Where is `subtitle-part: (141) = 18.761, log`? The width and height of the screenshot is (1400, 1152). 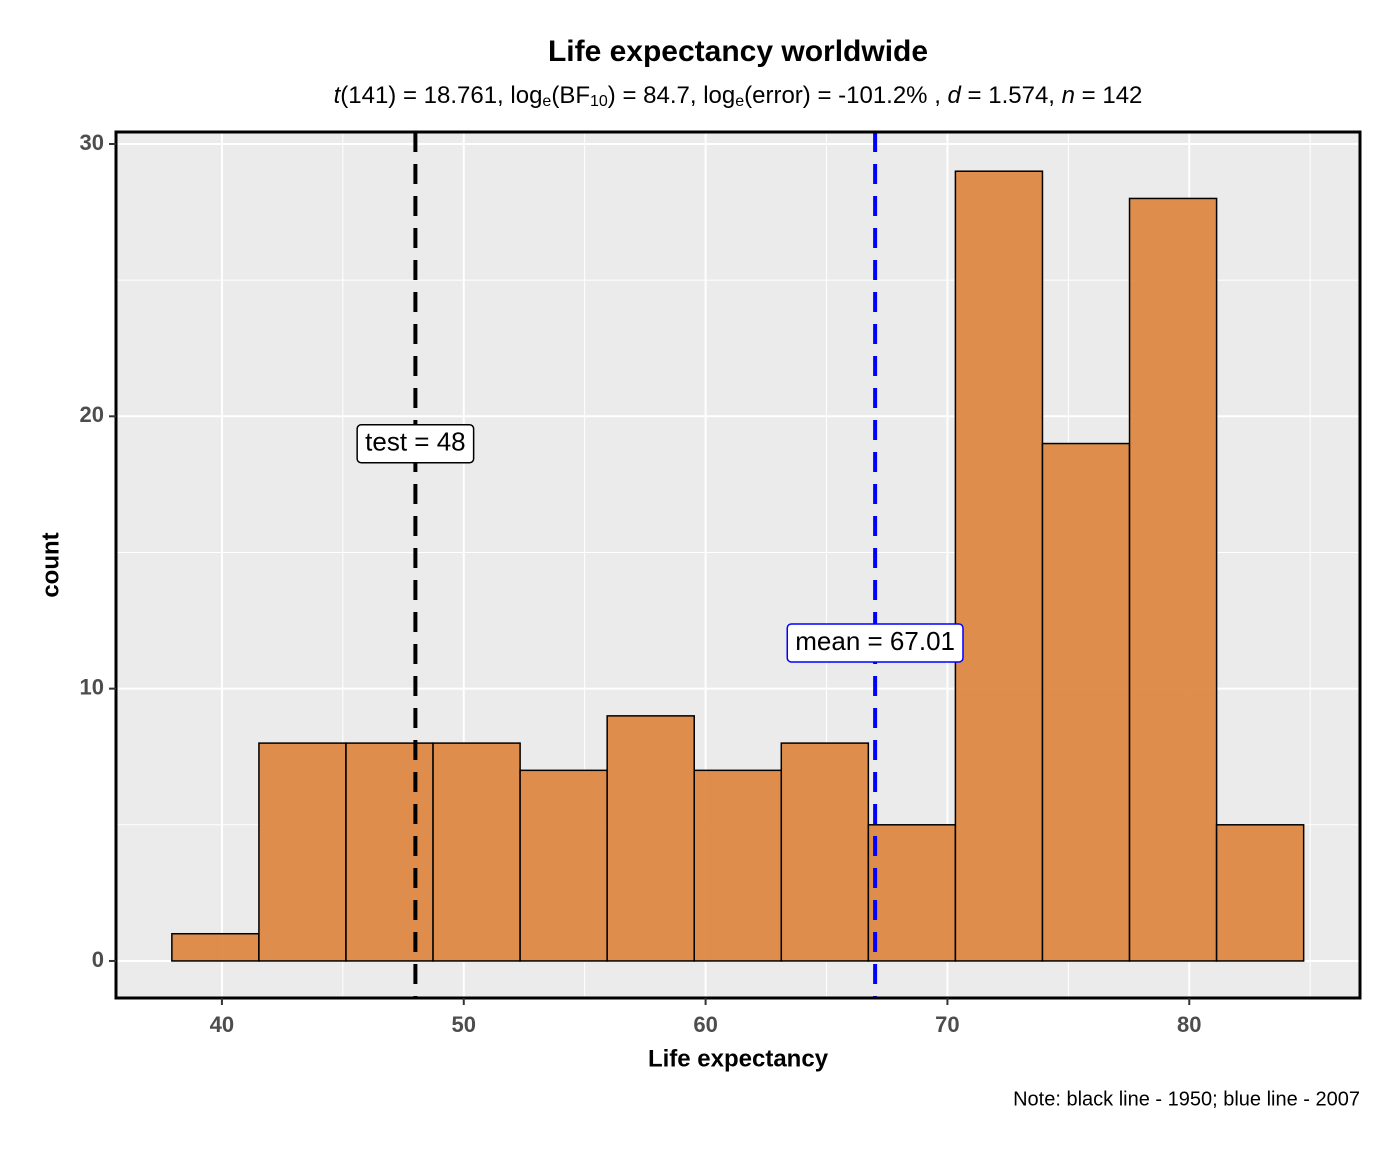
subtitle-part: (141) = 18.761, log is located at coordinates (441, 95).